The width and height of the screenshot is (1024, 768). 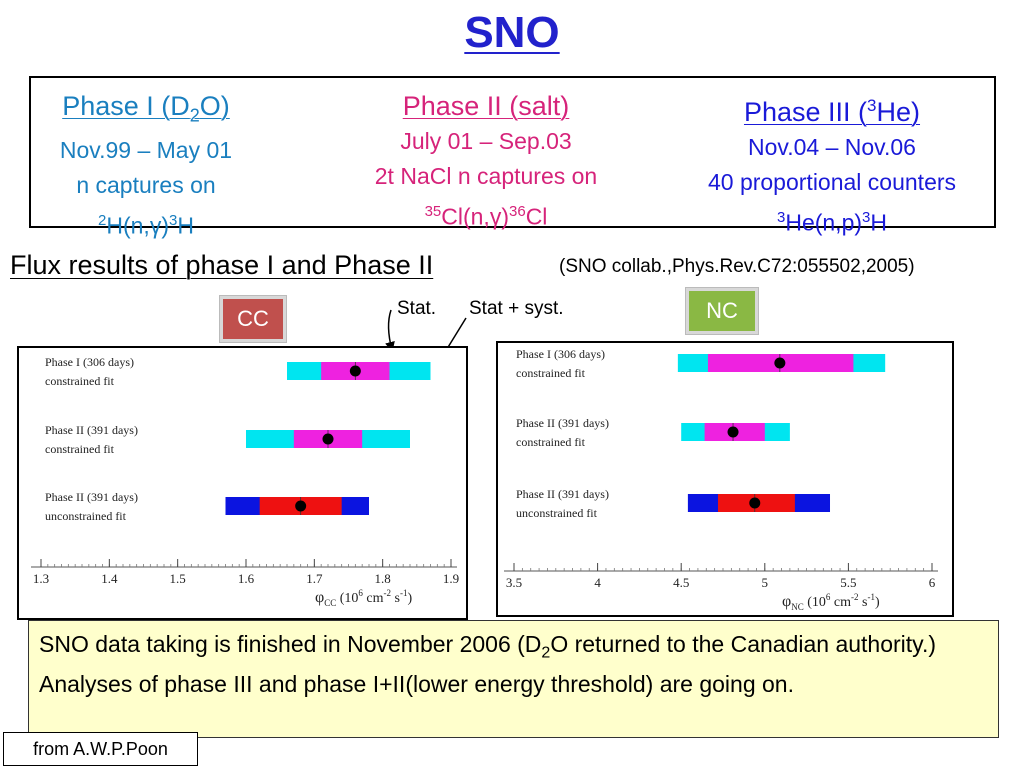 I want to click on phase-2-title: Phase II (salt), so click(x=486, y=106).